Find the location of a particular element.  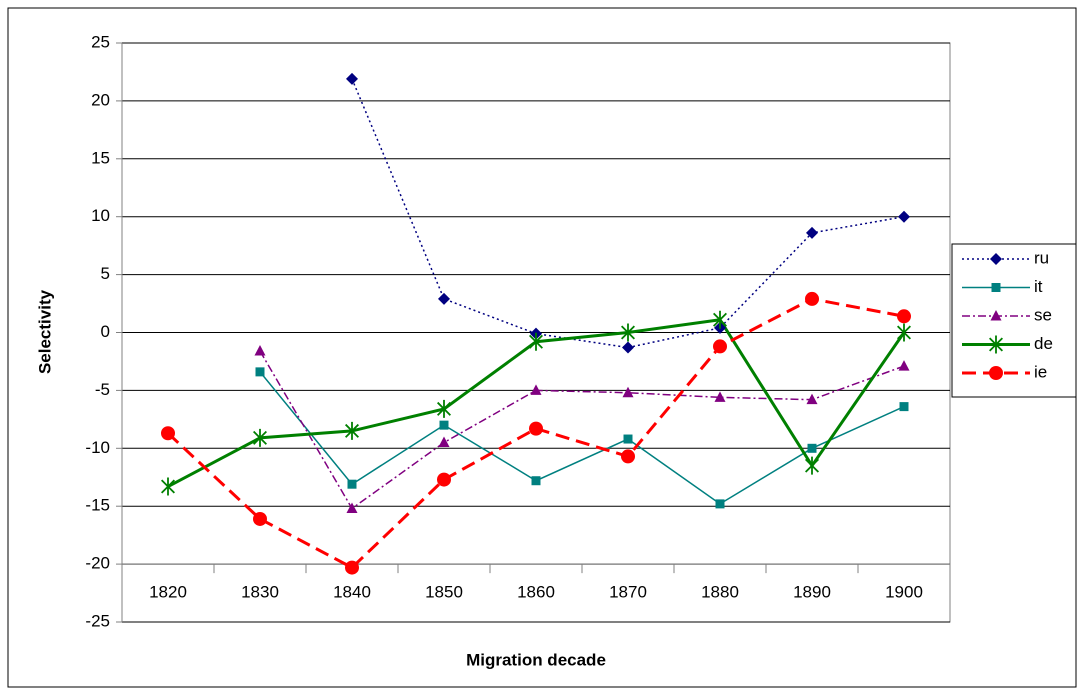

x-tick-label: 1900 is located at coordinates (904, 592).